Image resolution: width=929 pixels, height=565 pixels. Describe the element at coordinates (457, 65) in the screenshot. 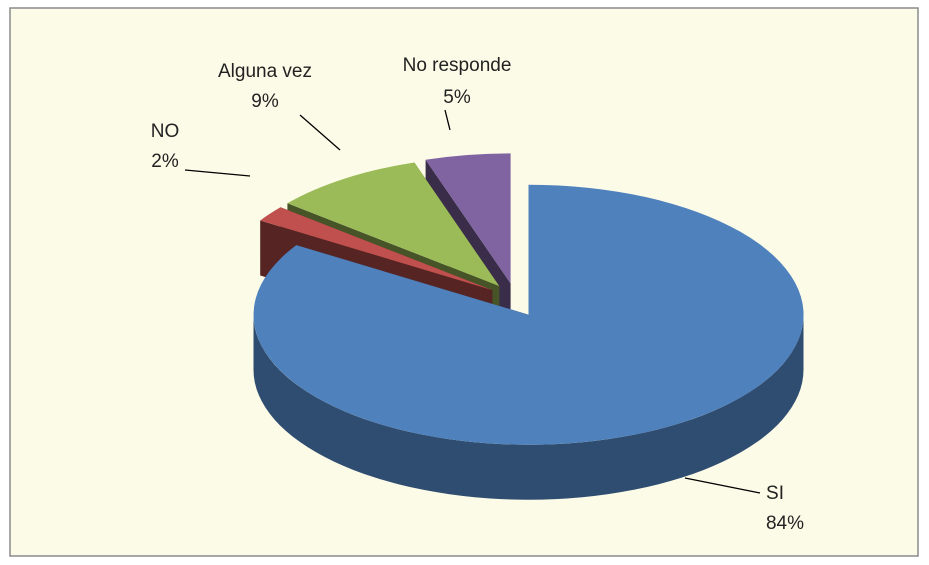

I see `slice-label: No responde` at that location.